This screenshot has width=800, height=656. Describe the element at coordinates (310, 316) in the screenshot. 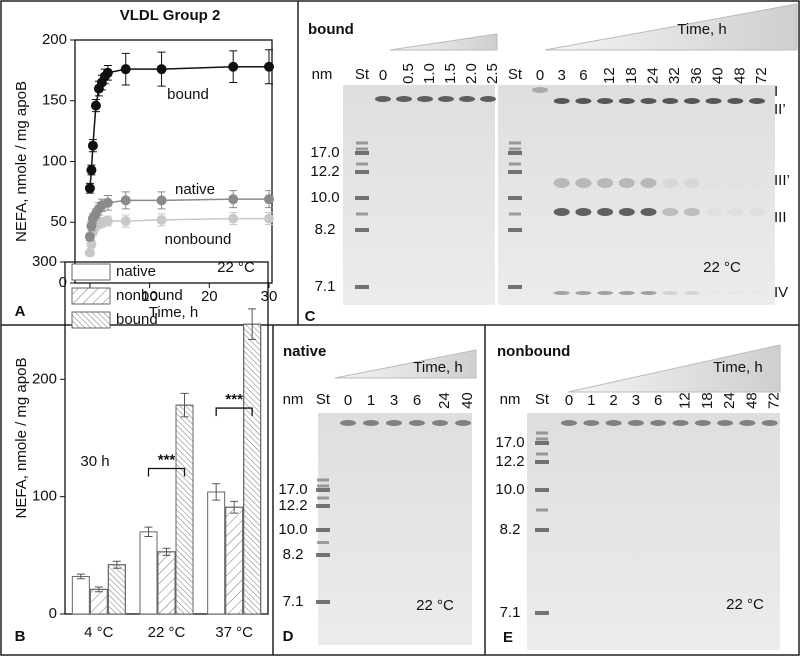

I see `panel-label: C` at that location.